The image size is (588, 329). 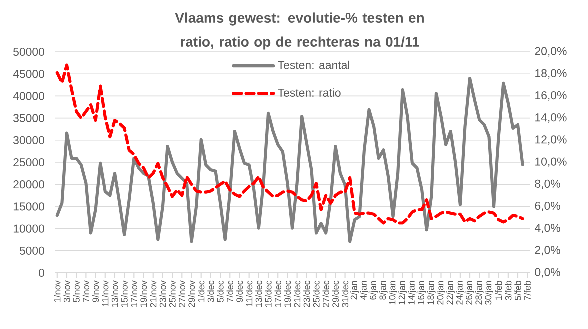 I want to click on x-tick-label: 2/jan, so click(x=355, y=290).